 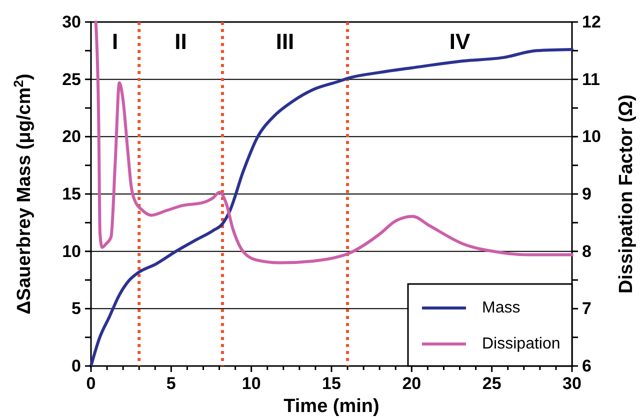 I want to click on x-tick-label: 20, so click(x=412, y=383).